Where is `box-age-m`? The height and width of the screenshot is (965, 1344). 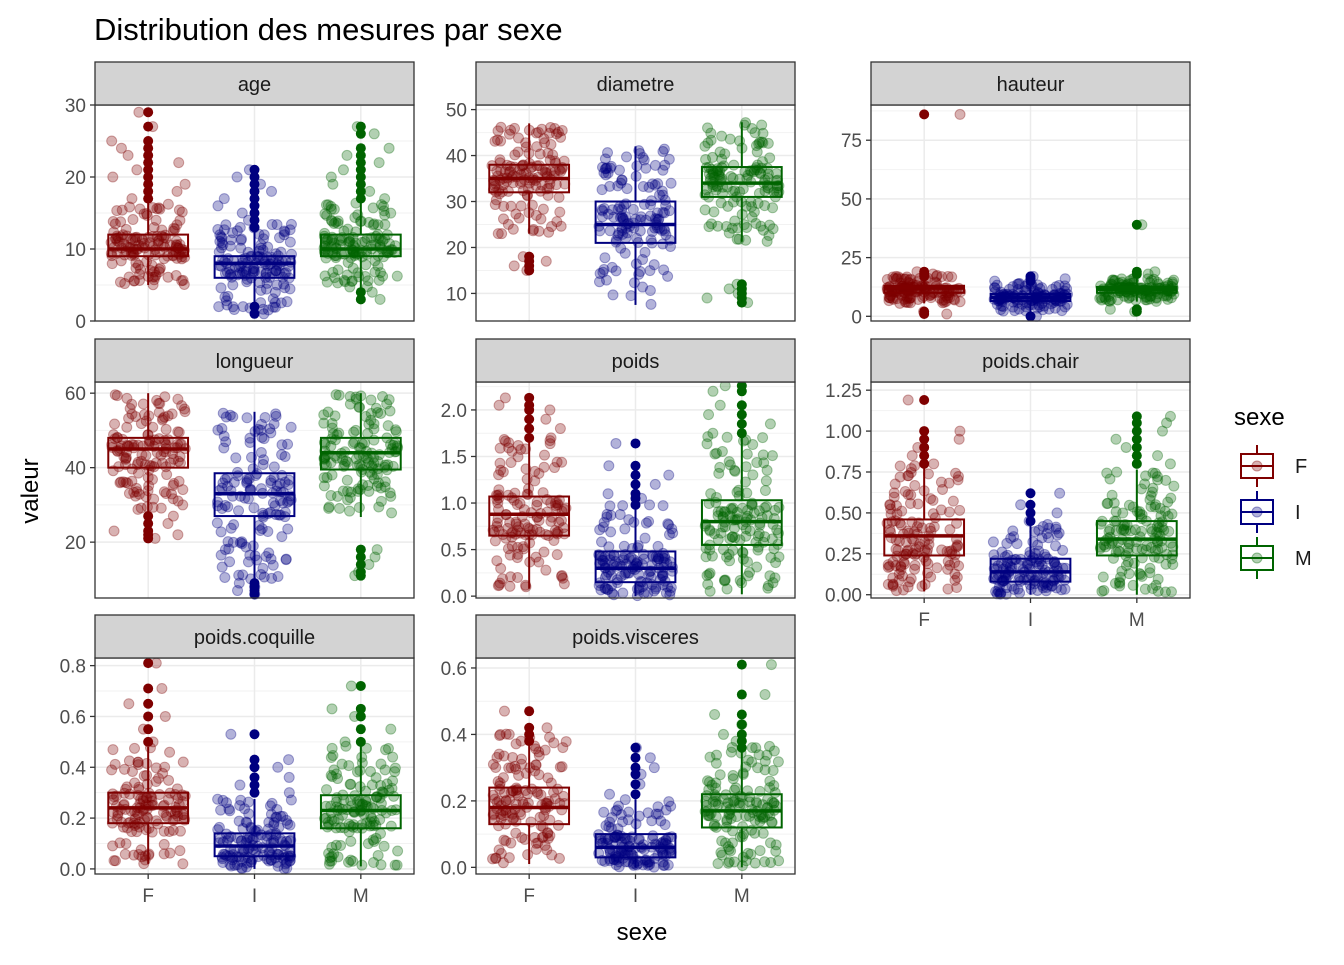
box-age-m is located at coordinates (360, 213).